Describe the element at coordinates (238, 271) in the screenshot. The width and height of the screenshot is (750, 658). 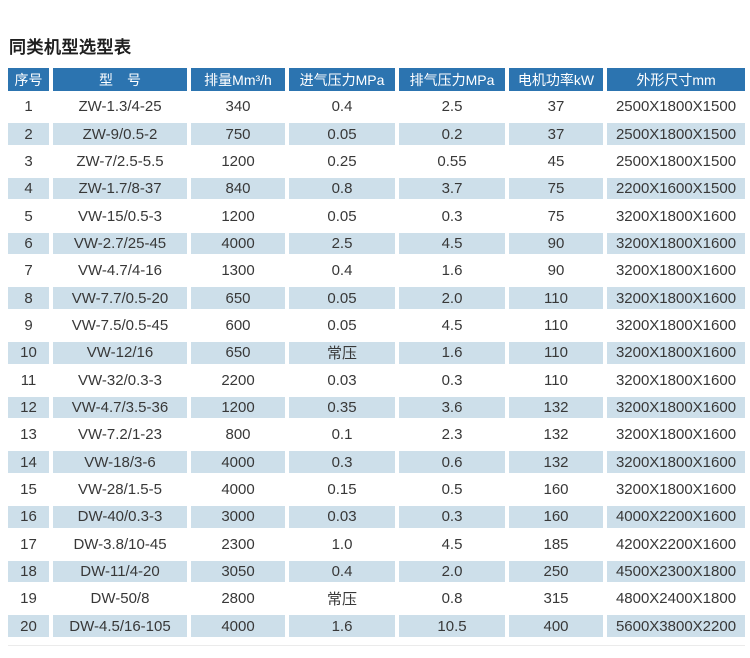
I see `cell-displacement: 1300` at that location.